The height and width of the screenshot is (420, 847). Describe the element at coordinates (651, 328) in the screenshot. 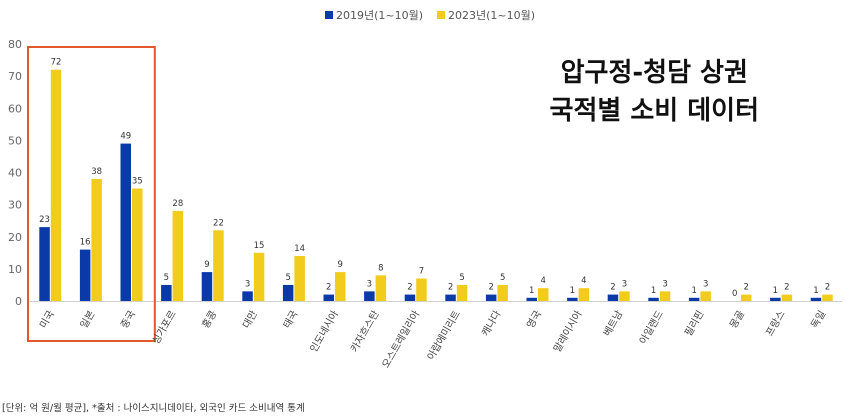

I see `category-label: 아일랜드` at that location.